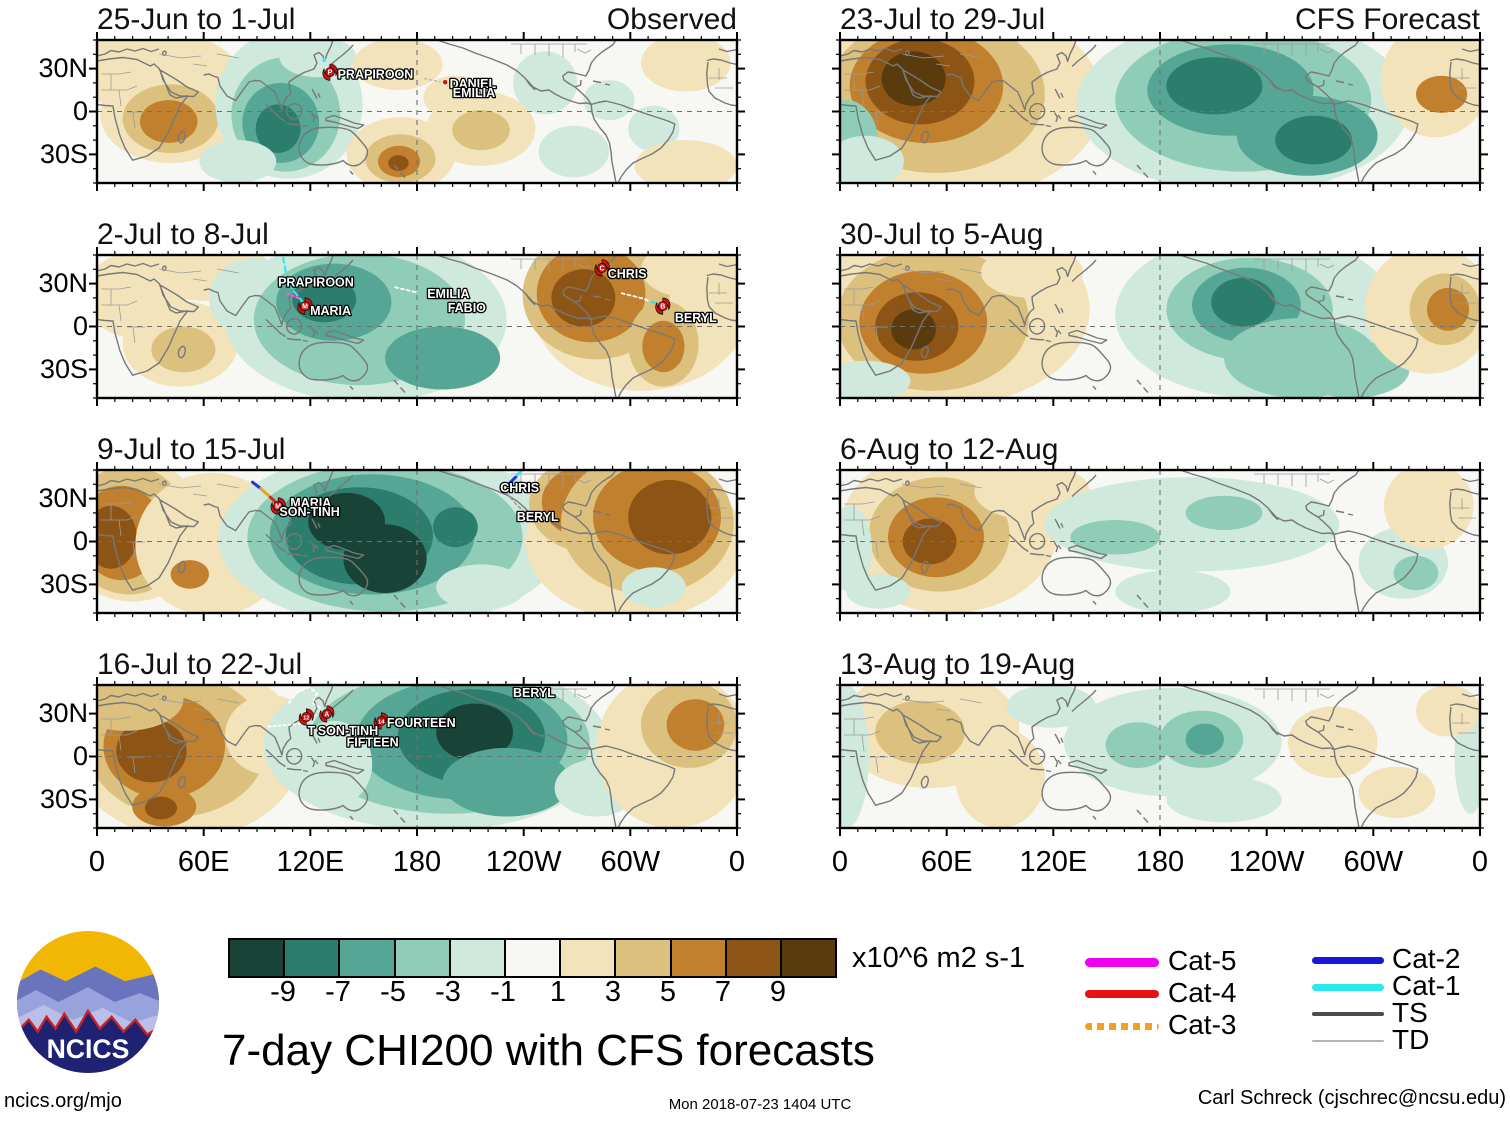 The image size is (1510, 1121). What do you see at coordinates (939, 958) in the screenshot?
I see `colorbar-unit-label: x10^6 m2 s-1` at bounding box center [939, 958].